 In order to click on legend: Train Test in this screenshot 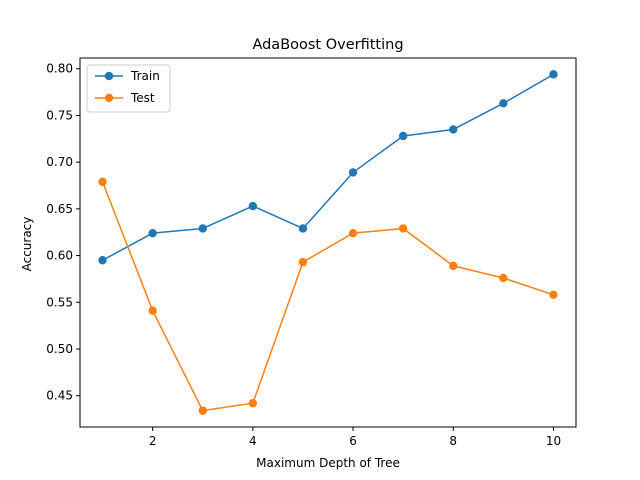, I will do `click(128, 88)`.